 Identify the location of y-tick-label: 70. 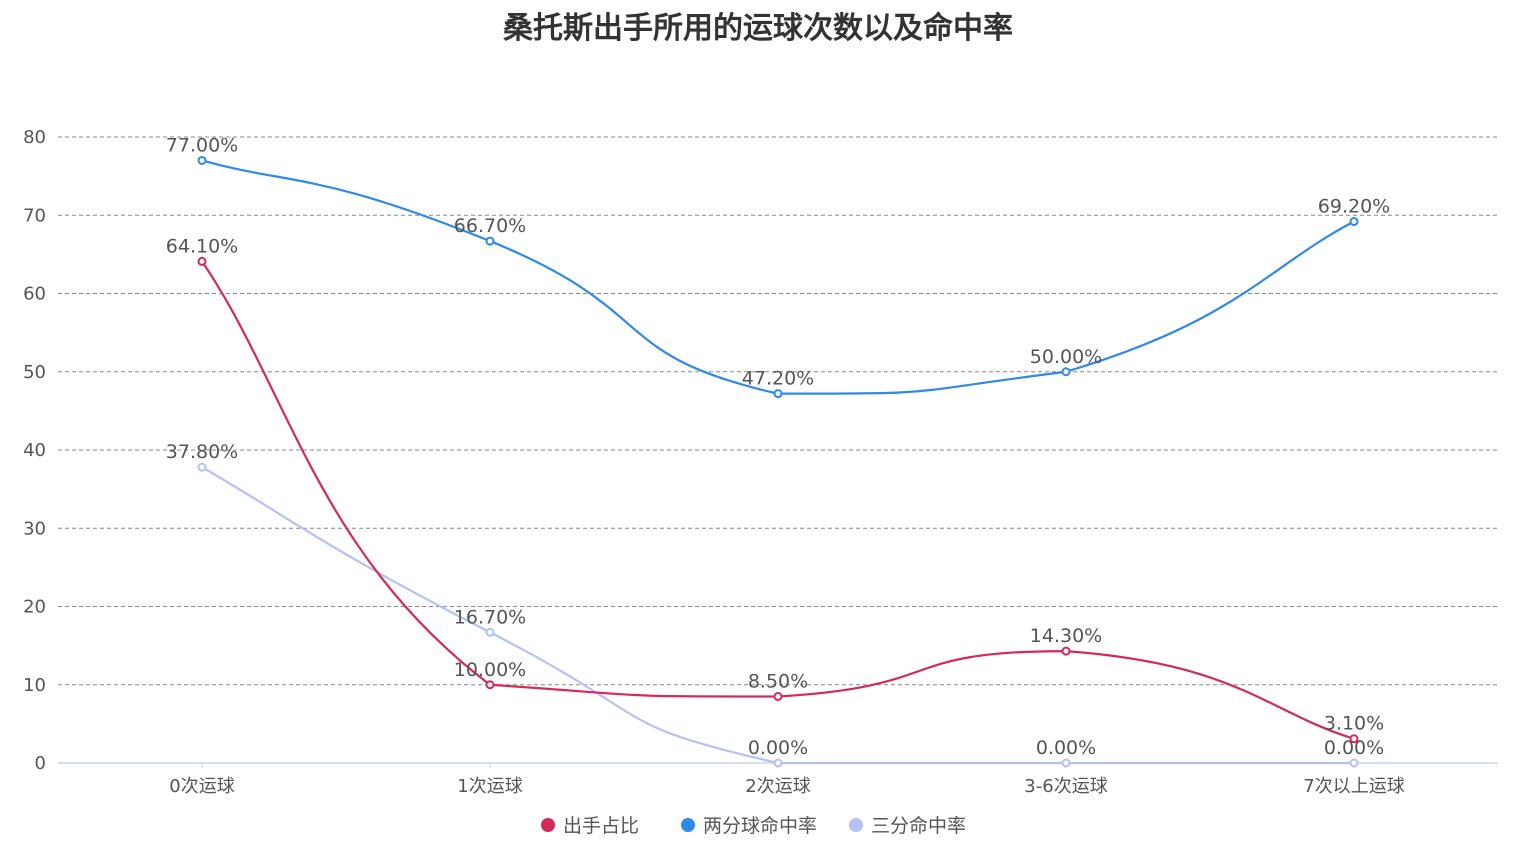
(34, 215).